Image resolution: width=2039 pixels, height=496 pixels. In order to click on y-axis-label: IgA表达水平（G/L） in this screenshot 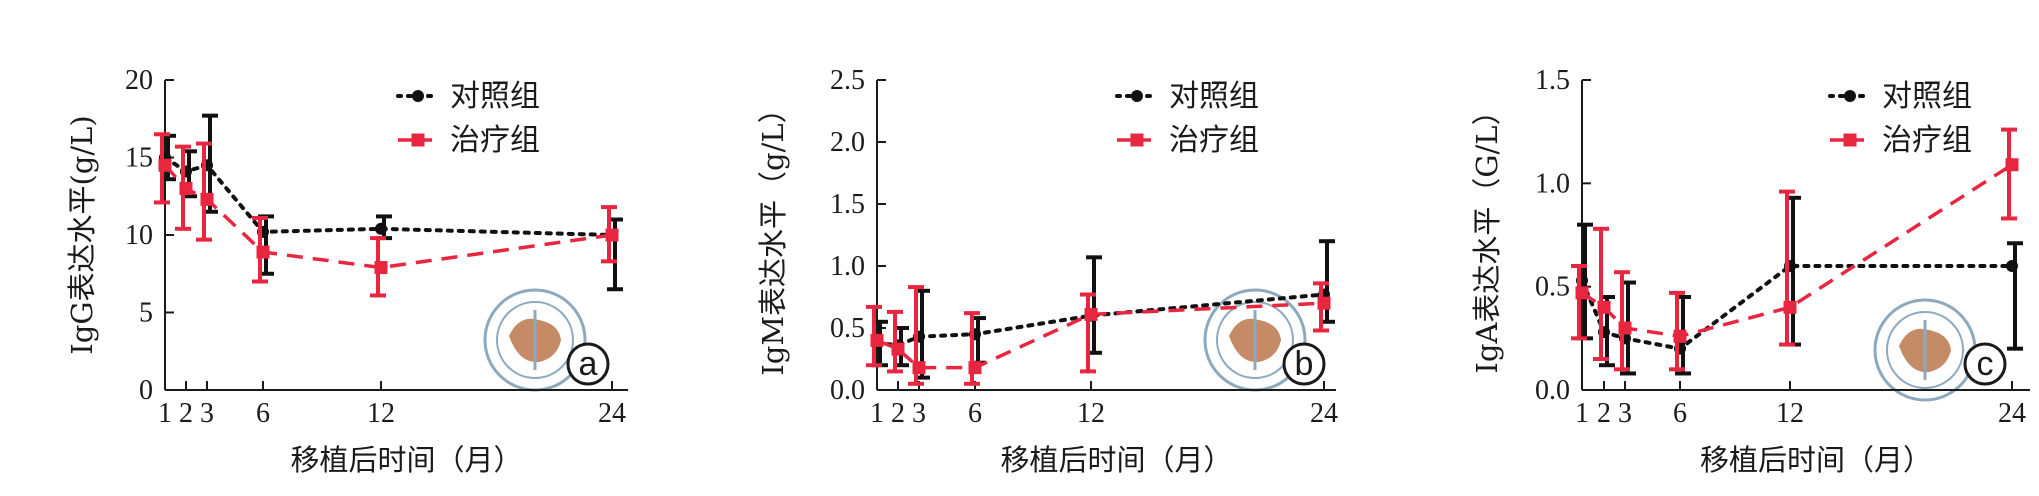, I will do `click(1487, 234)`.